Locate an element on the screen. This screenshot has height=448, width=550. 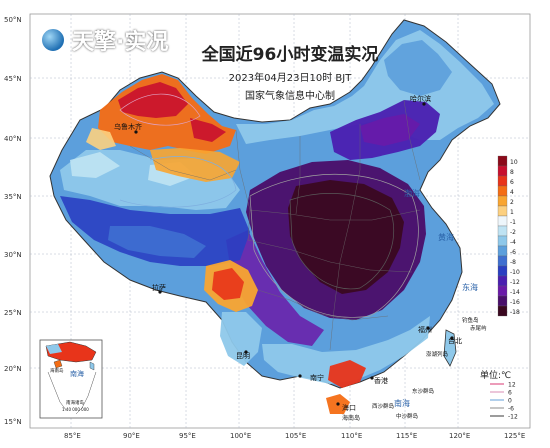
lon-label: 125°E is located at coordinates (514, 436).